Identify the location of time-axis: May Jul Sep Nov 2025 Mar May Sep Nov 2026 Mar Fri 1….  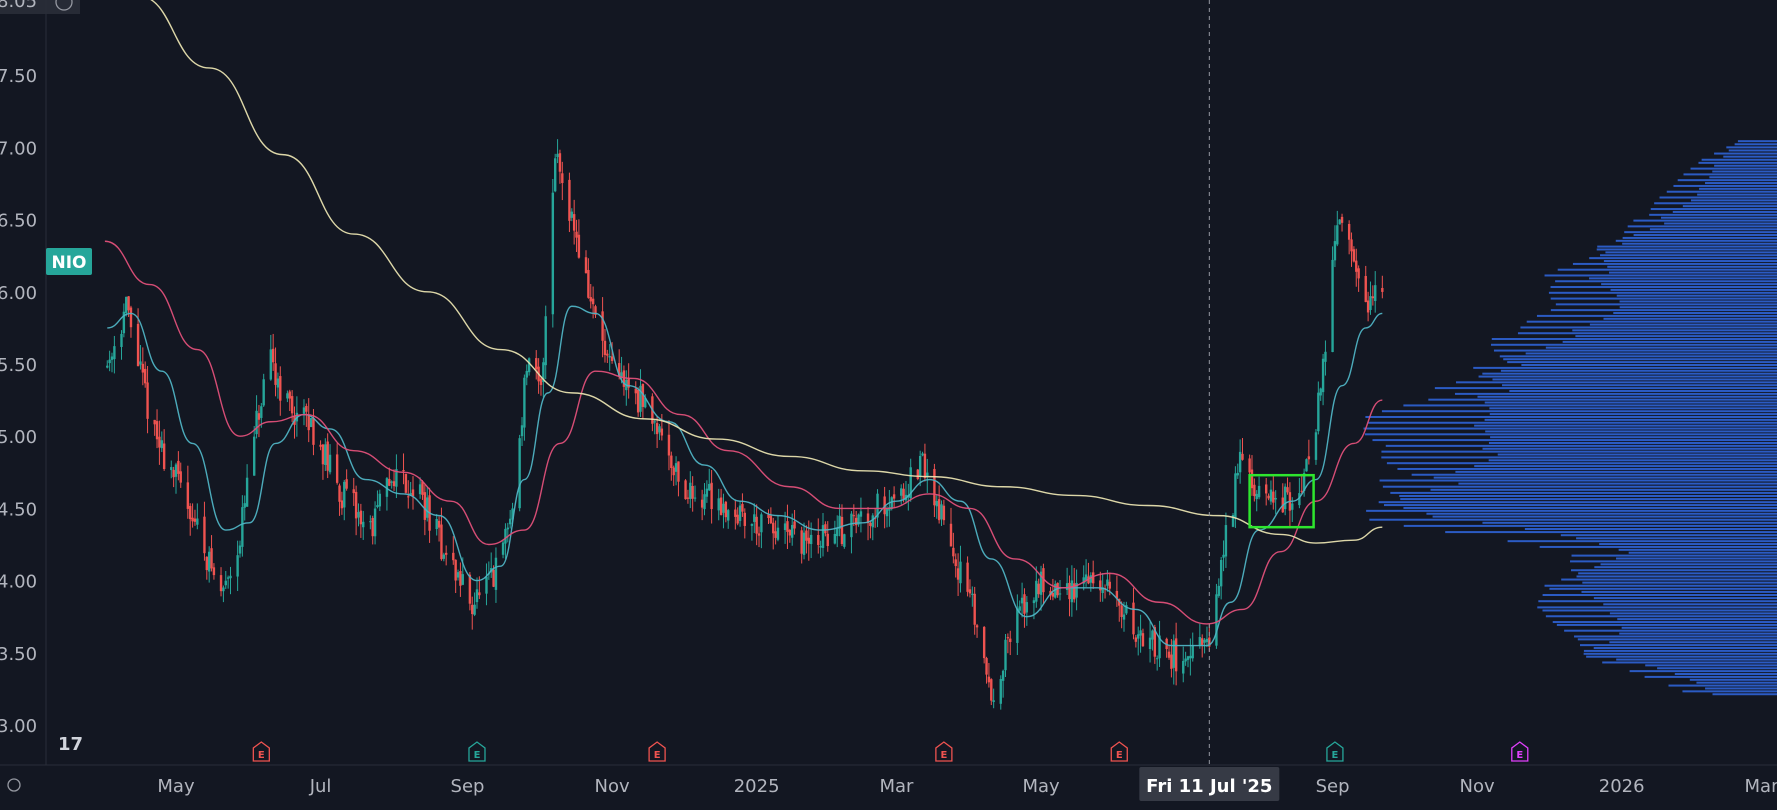
(892, 784).